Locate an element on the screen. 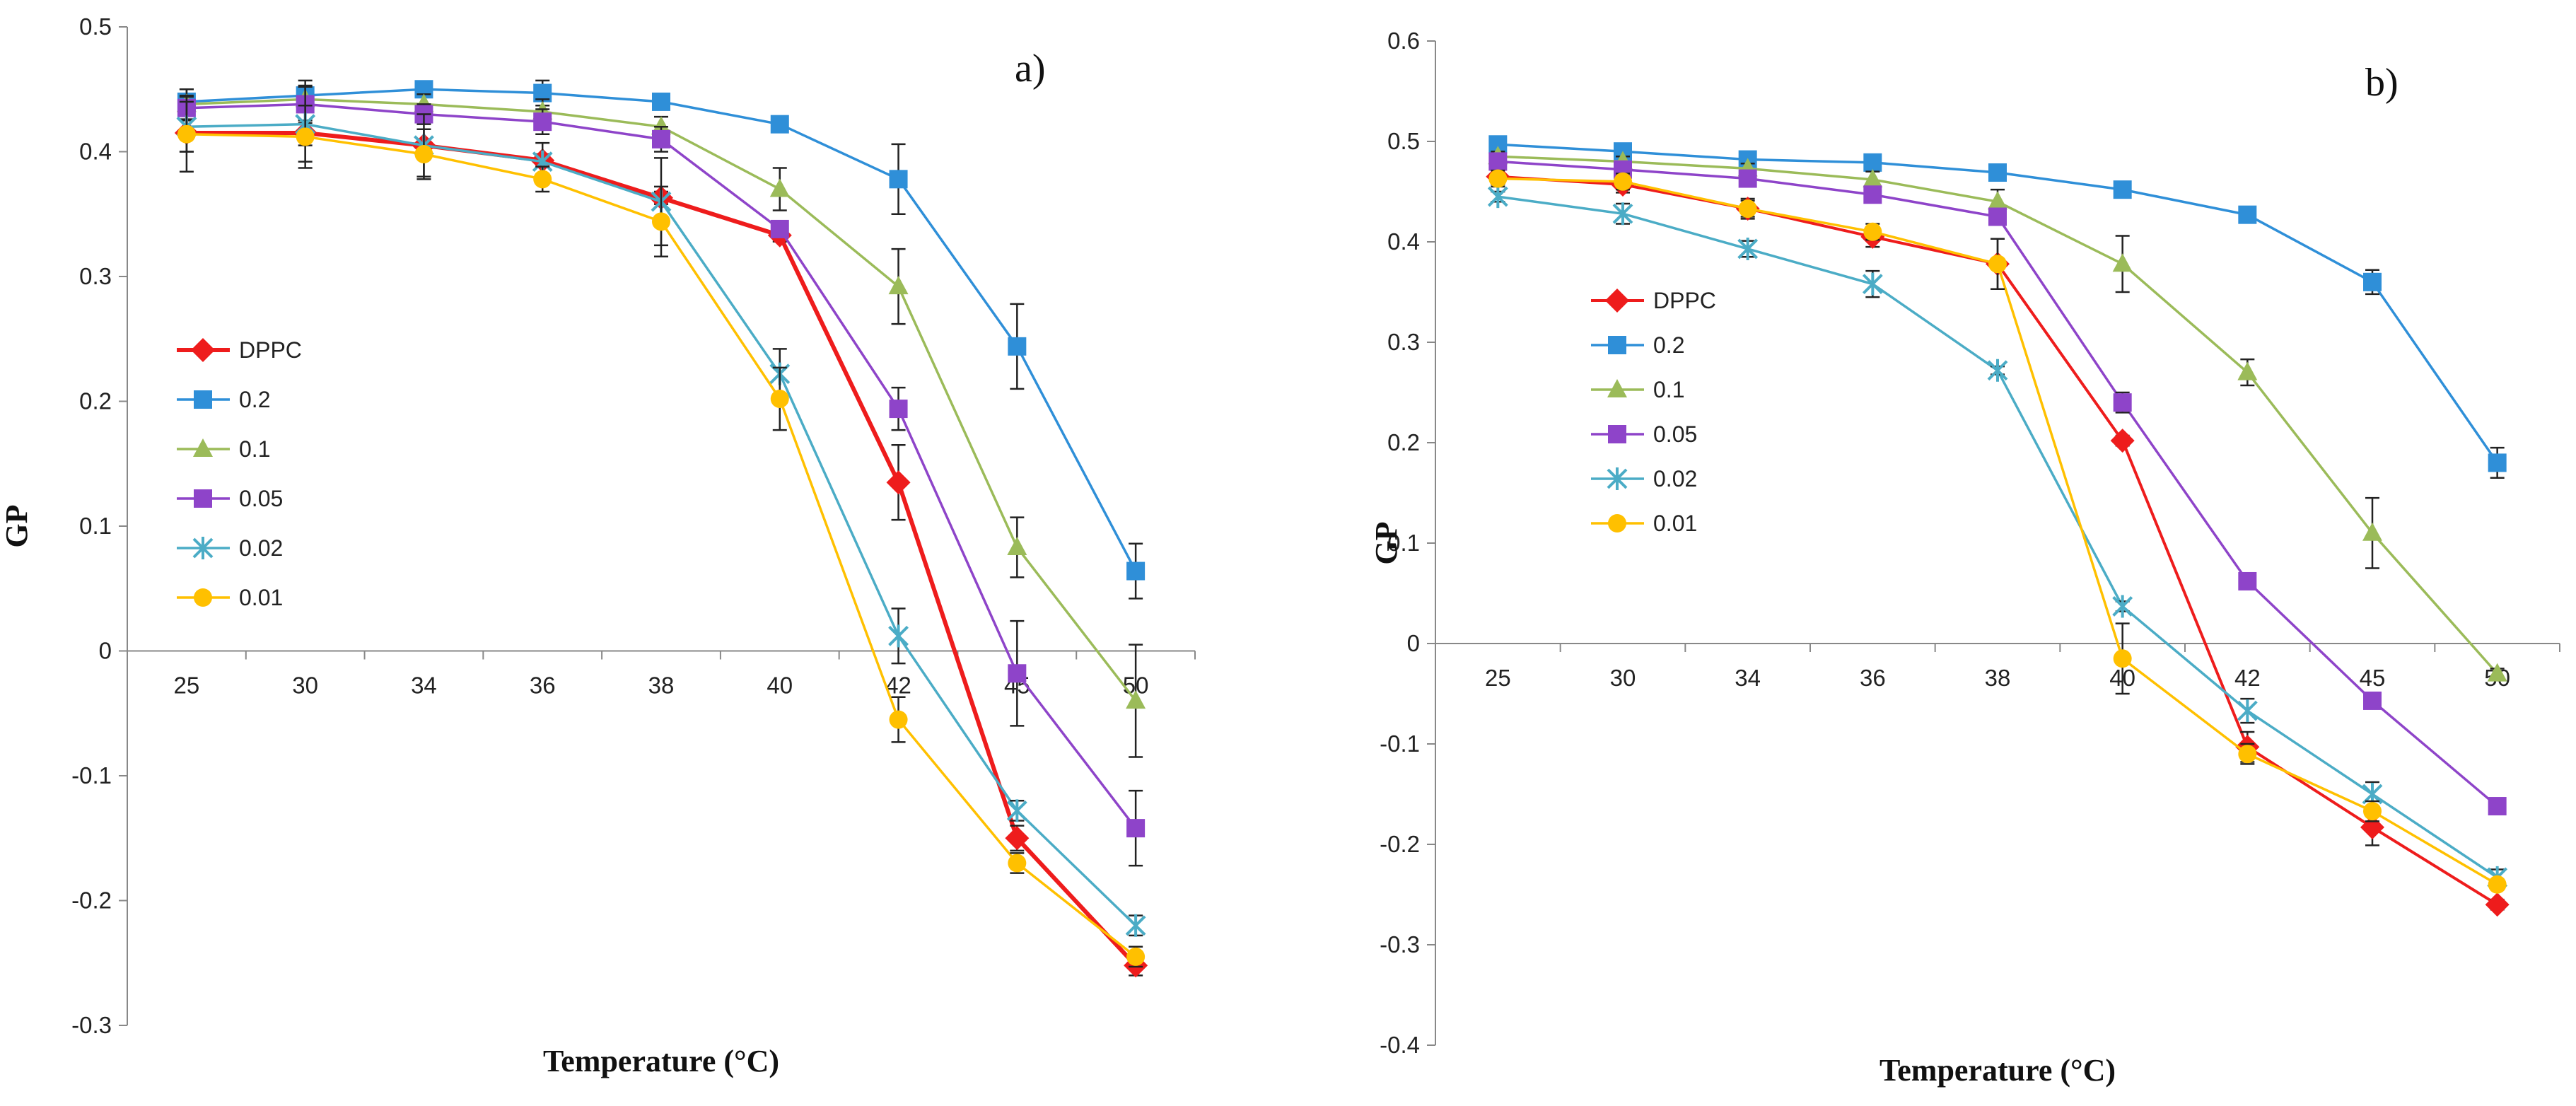 The image size is (2576, 1106). y-tick-label: -0.4 is located at coordinates (1400, 1045).